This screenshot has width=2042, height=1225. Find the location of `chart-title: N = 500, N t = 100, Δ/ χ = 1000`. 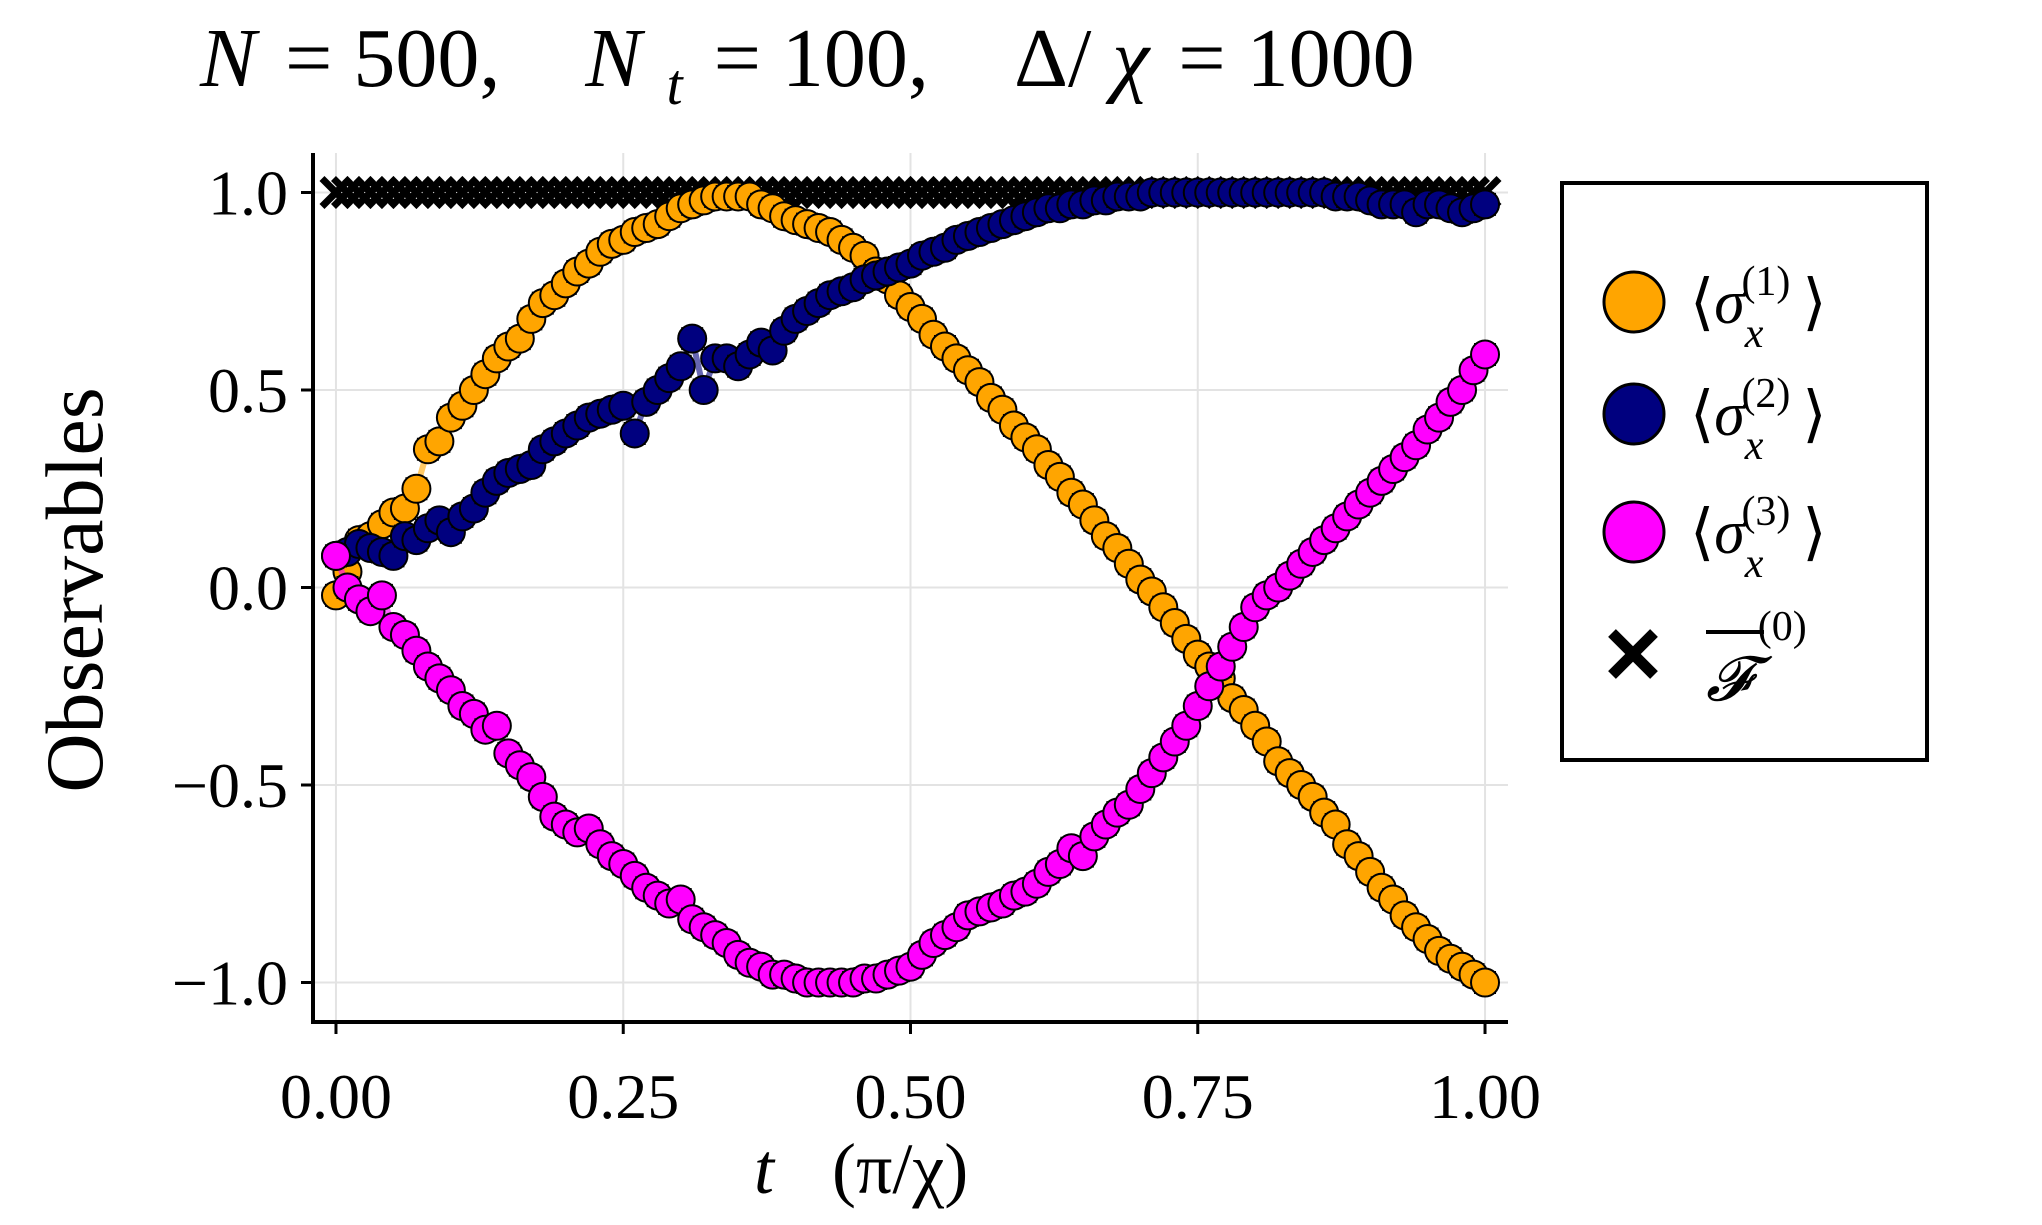

chart-title: N = 500, N t = 100, Δ/ χ = 1000 is located at coordinates (807, 67).